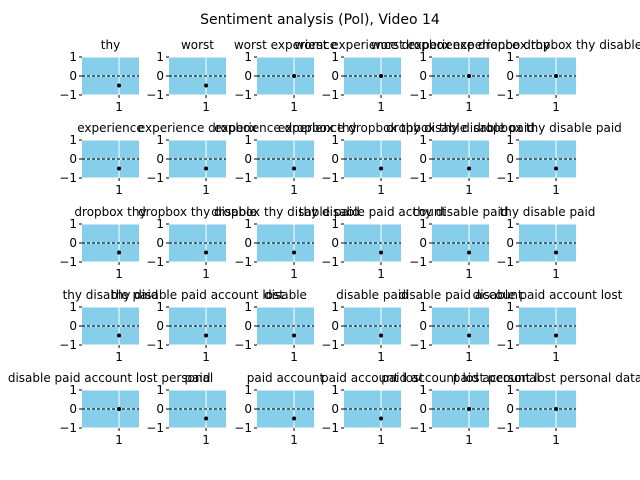 This screenshot has height=480, width=640. What do you see at coordinates (372, 45) in the screenshot?
I see `subplot-title: worst experience dropbox` at bounding box center [372, 45].